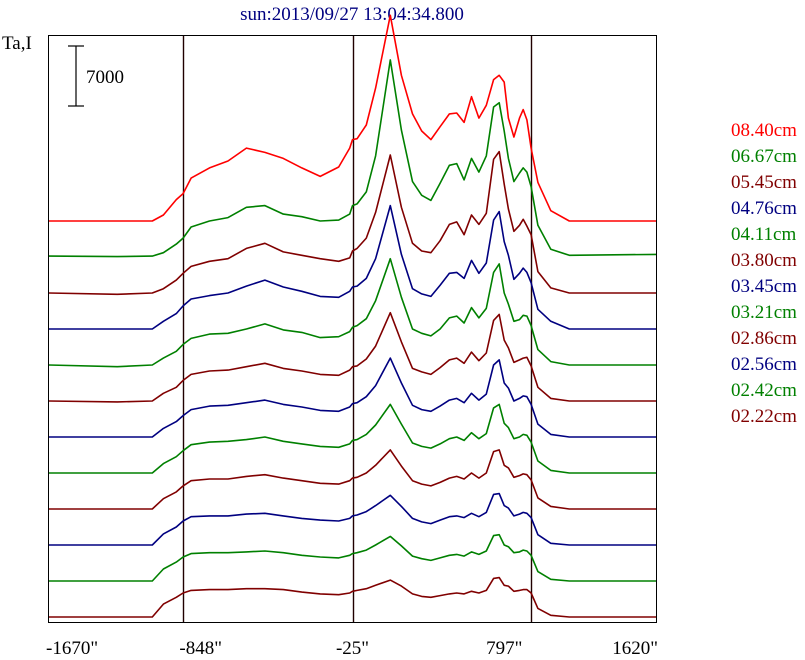  Describe the element at coordinates (764, 338) in the screenshot. I see `legend-item: 02.86cm` at that location.